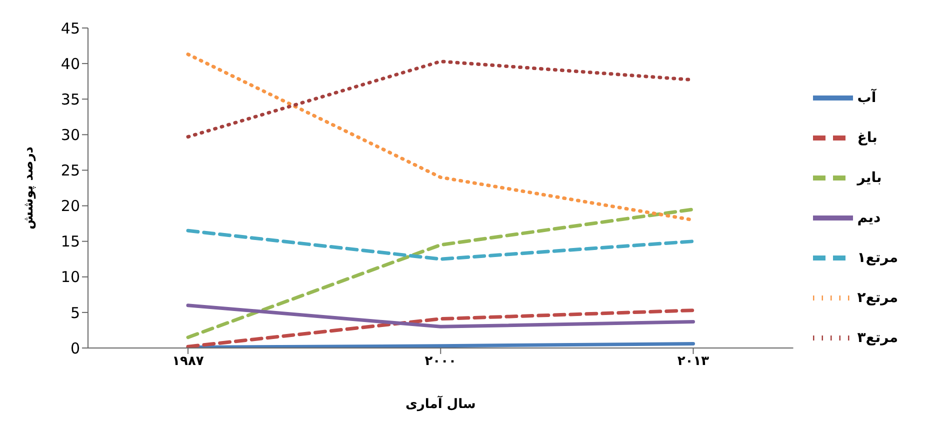 The image size is (945, 440). What do you see at coordinates (877, 338) in the screenshot?
I see `legend-label: مرتع۳` at bounding box center [877, 338].